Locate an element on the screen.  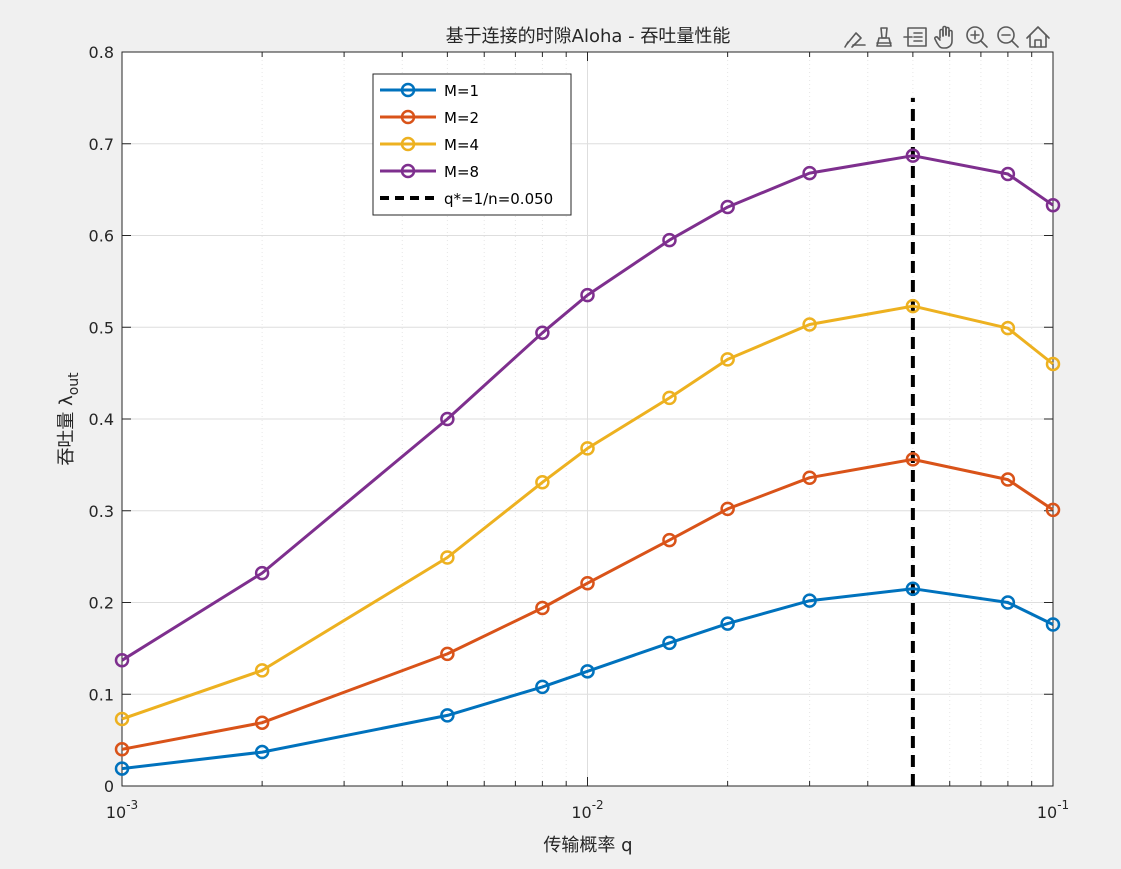
y-tick-label: 0.3 is located at coordinates (101, 511).